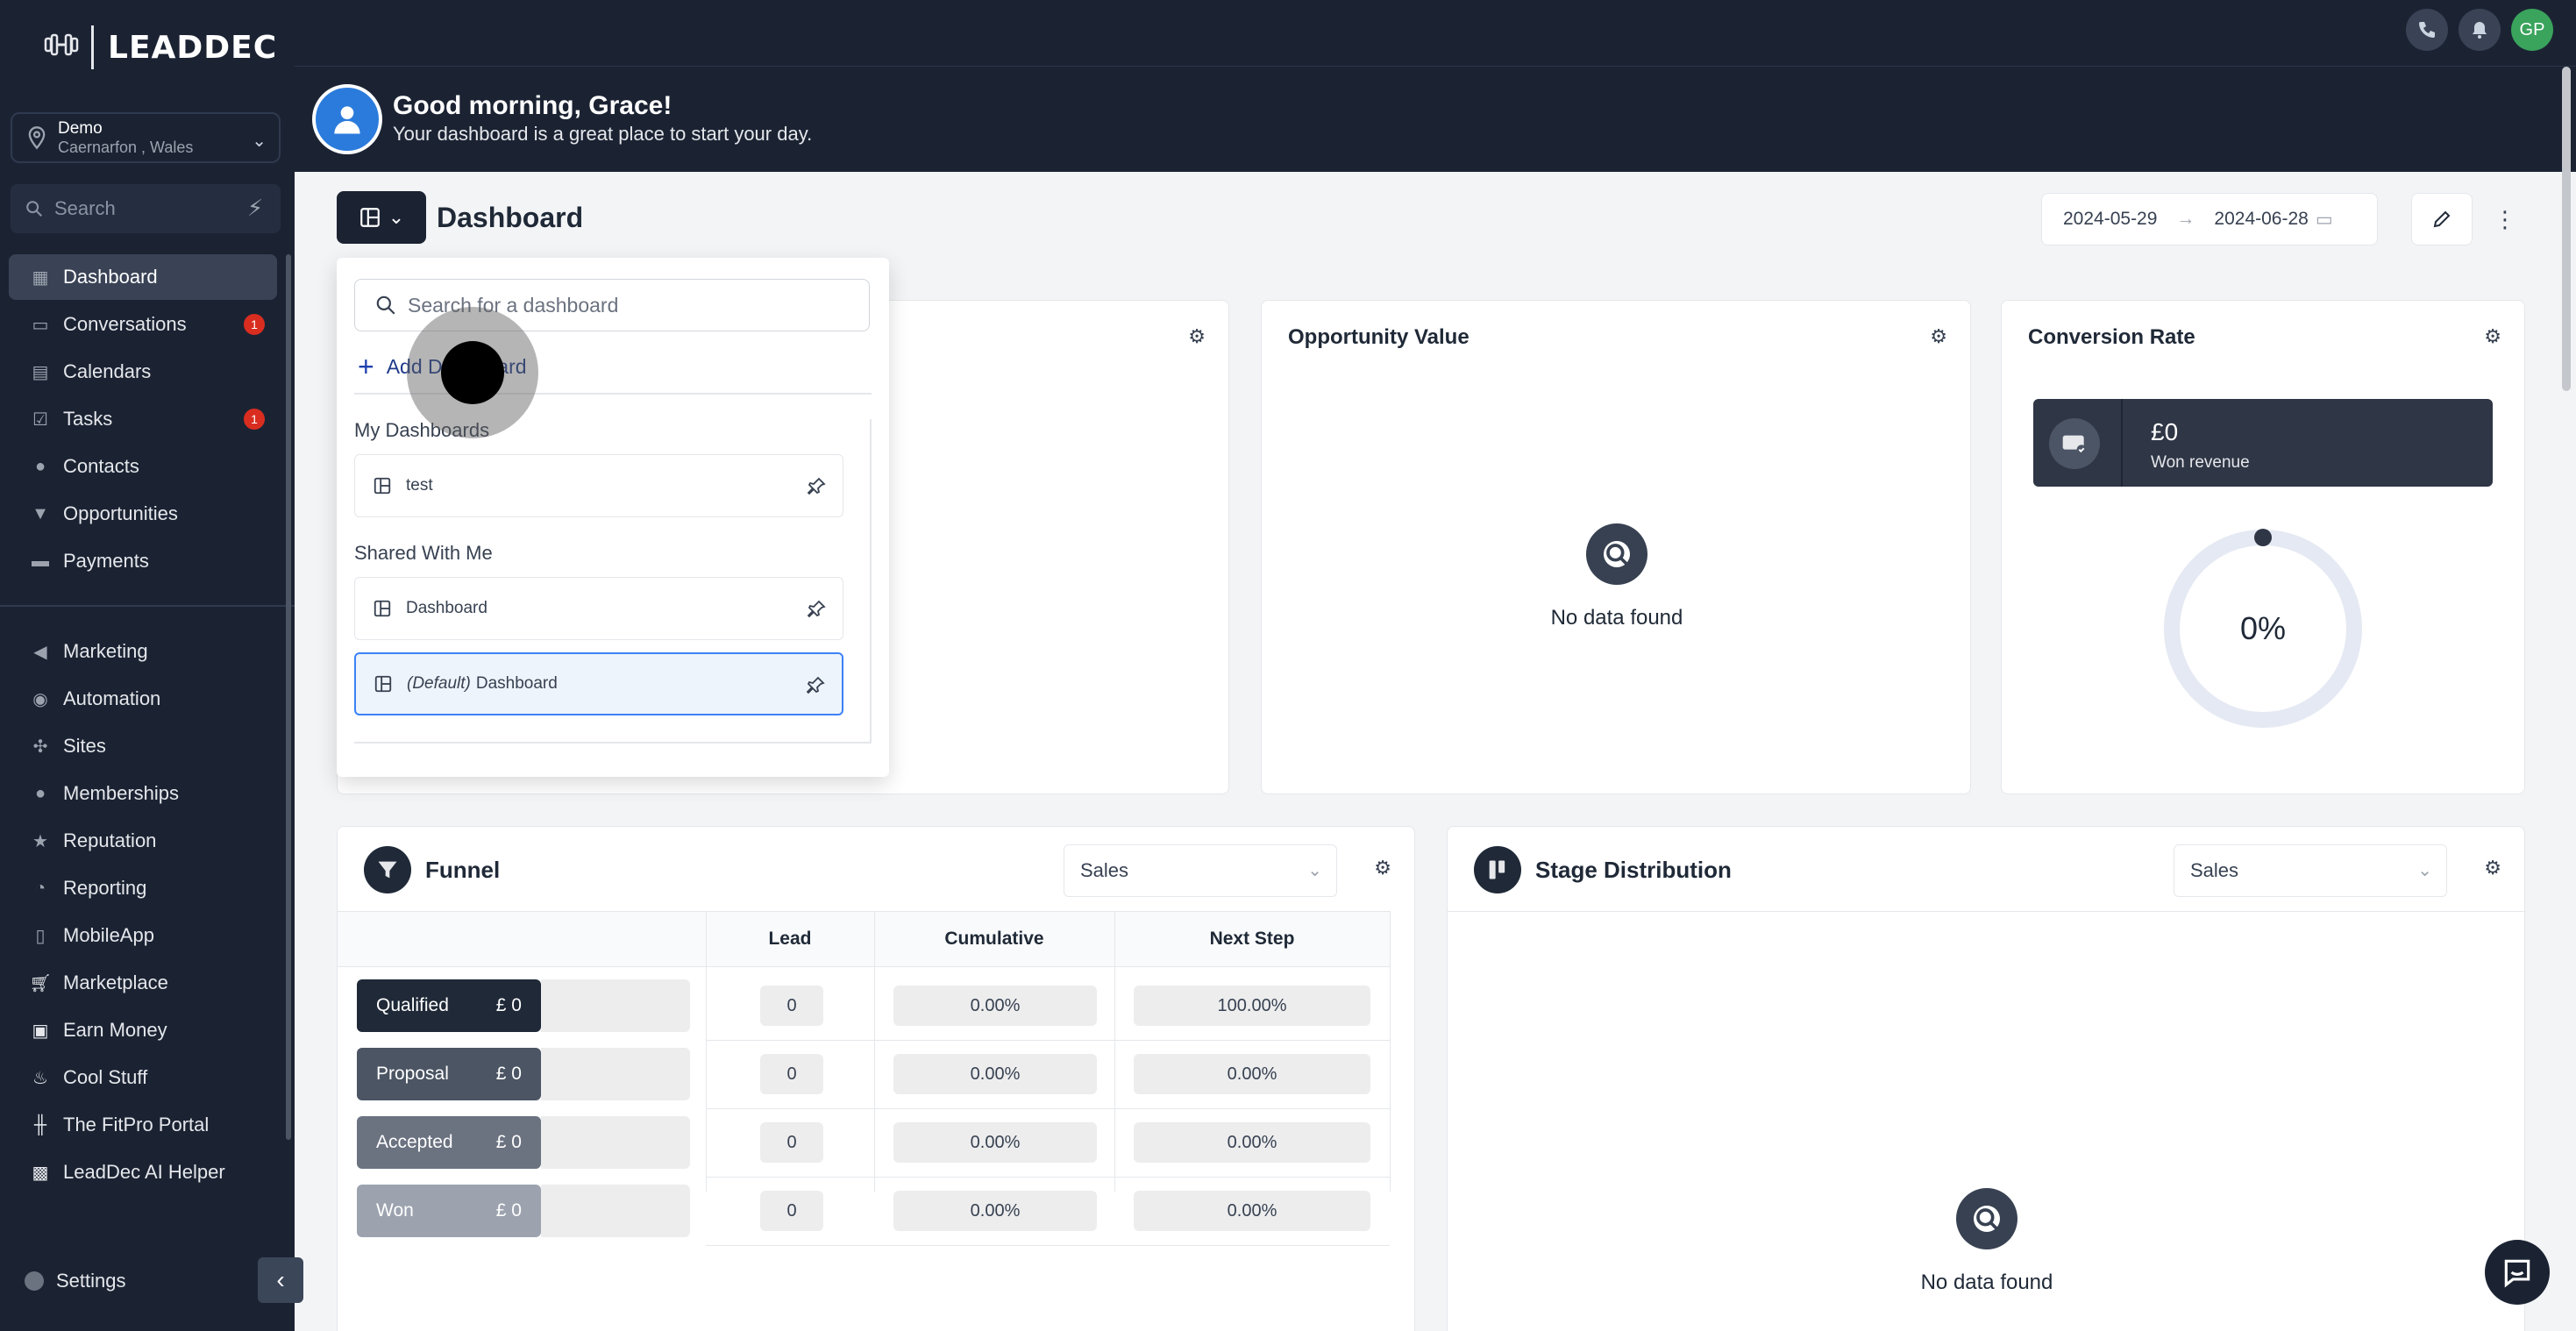  I want to click on sidebar-item-automation: ◉ Automation, so click(143, 699).